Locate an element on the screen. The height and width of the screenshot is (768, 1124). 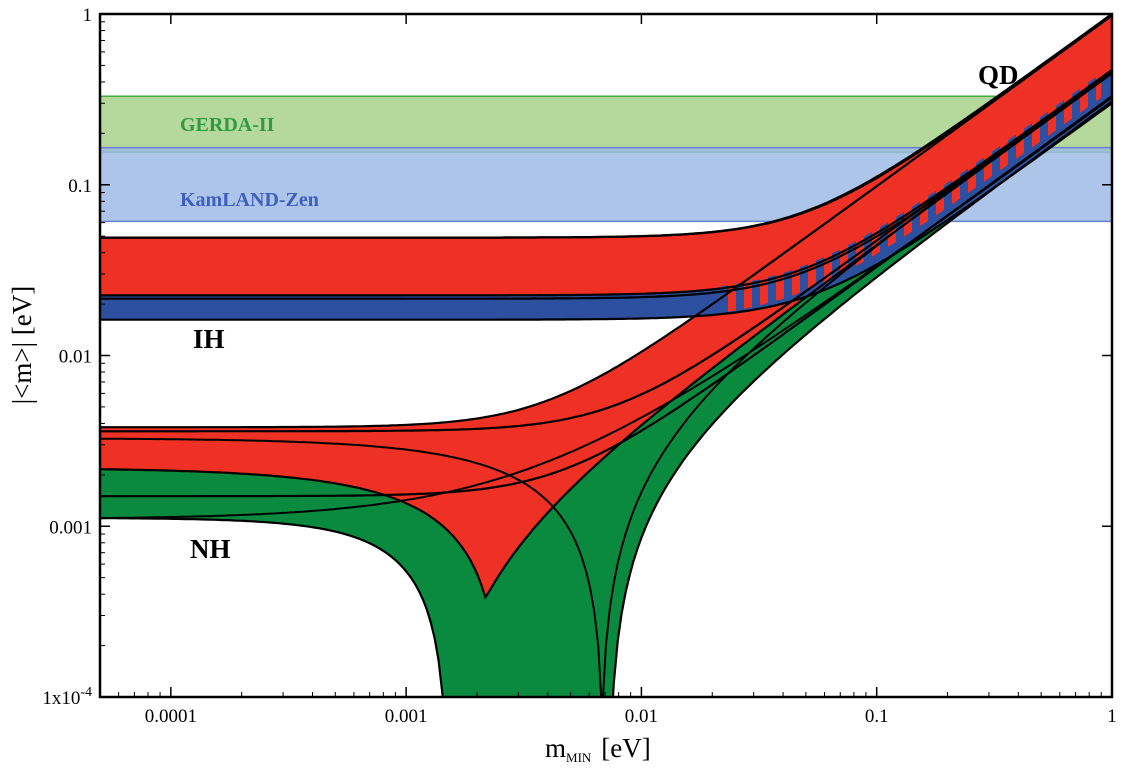
region-label-ih: IH is located at coordinates (209, 339).